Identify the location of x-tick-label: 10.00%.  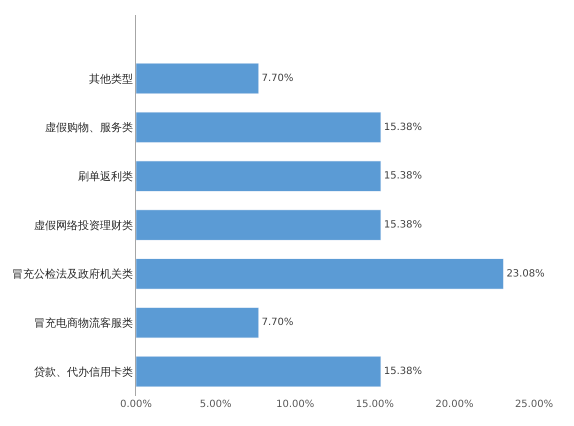
(295, 404).